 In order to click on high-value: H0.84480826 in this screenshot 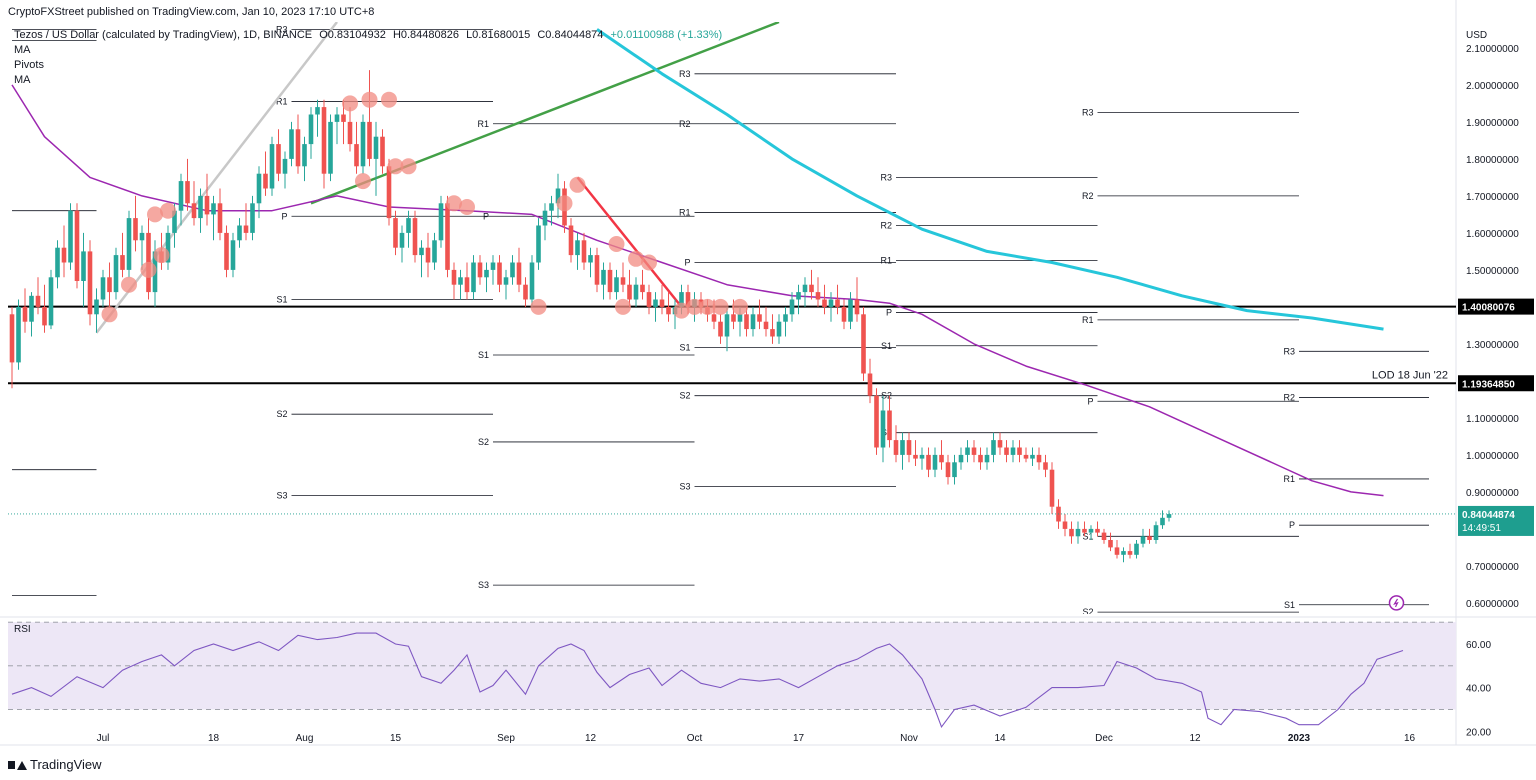, I will do `click(425, 35)`.